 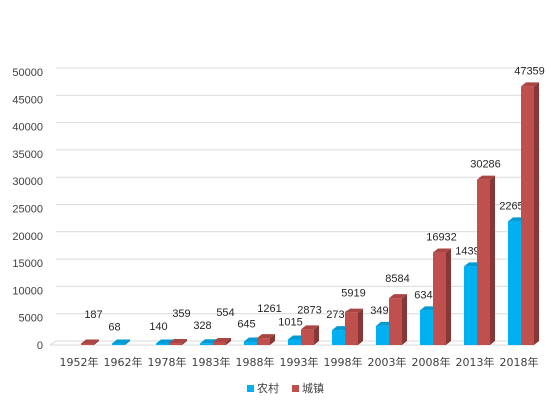 What do you see at coordinates (353, 294) in the screenshot?
I see `data-label: 5919` at bounding box center [353, 294].